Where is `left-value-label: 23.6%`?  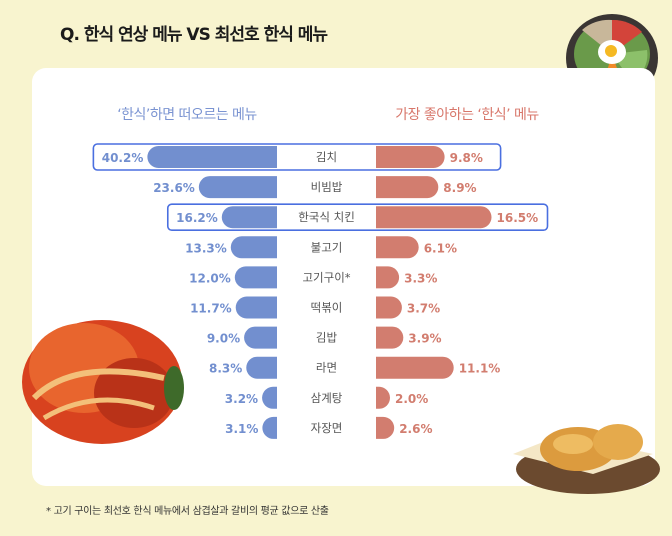 left-value-label: 23.6% is located at coordinates (174, 188).